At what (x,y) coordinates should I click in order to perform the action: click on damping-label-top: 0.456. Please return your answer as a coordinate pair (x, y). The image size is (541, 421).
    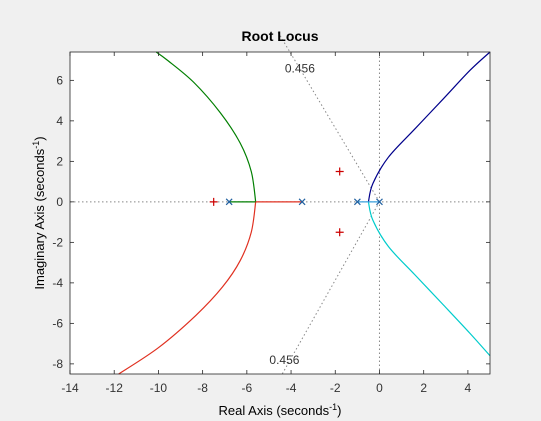
    Looking at the image, I should click on (300, 68).